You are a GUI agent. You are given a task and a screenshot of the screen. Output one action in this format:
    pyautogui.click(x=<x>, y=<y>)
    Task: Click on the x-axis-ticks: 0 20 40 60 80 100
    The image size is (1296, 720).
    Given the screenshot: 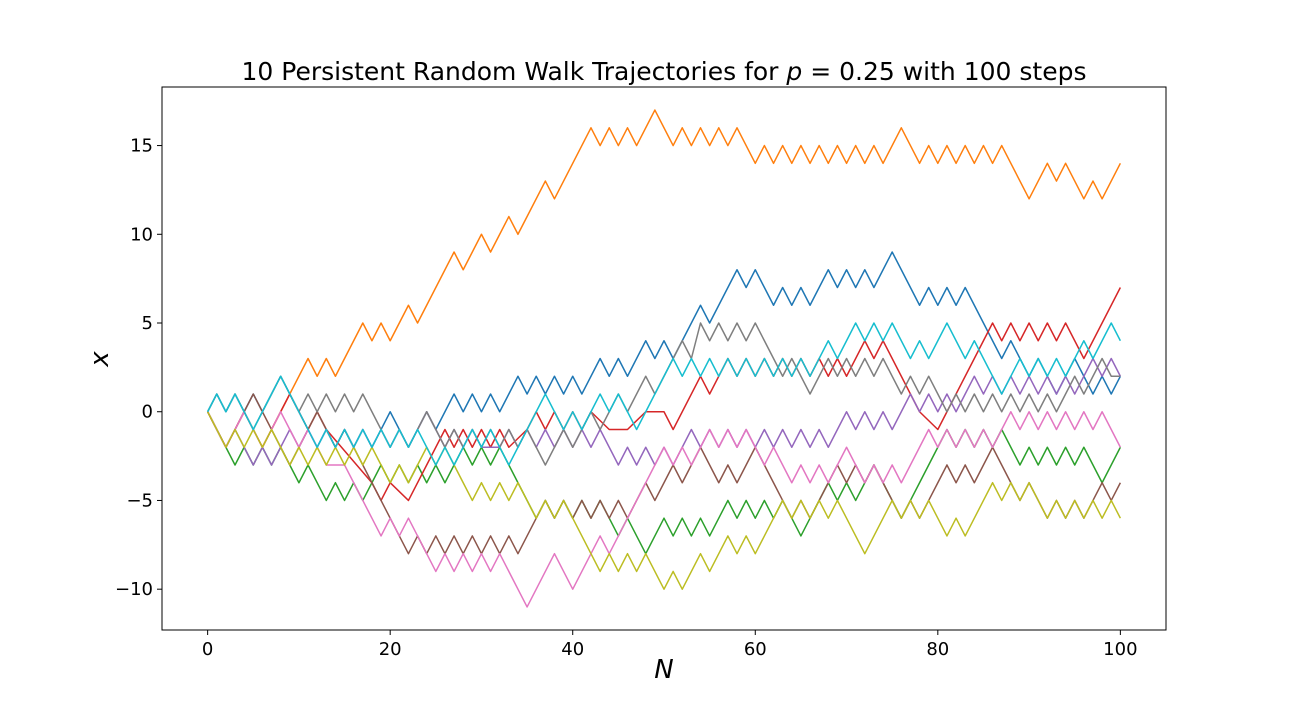 What is the action you would take?
    pyautogui.click(x=670, y=645)
    